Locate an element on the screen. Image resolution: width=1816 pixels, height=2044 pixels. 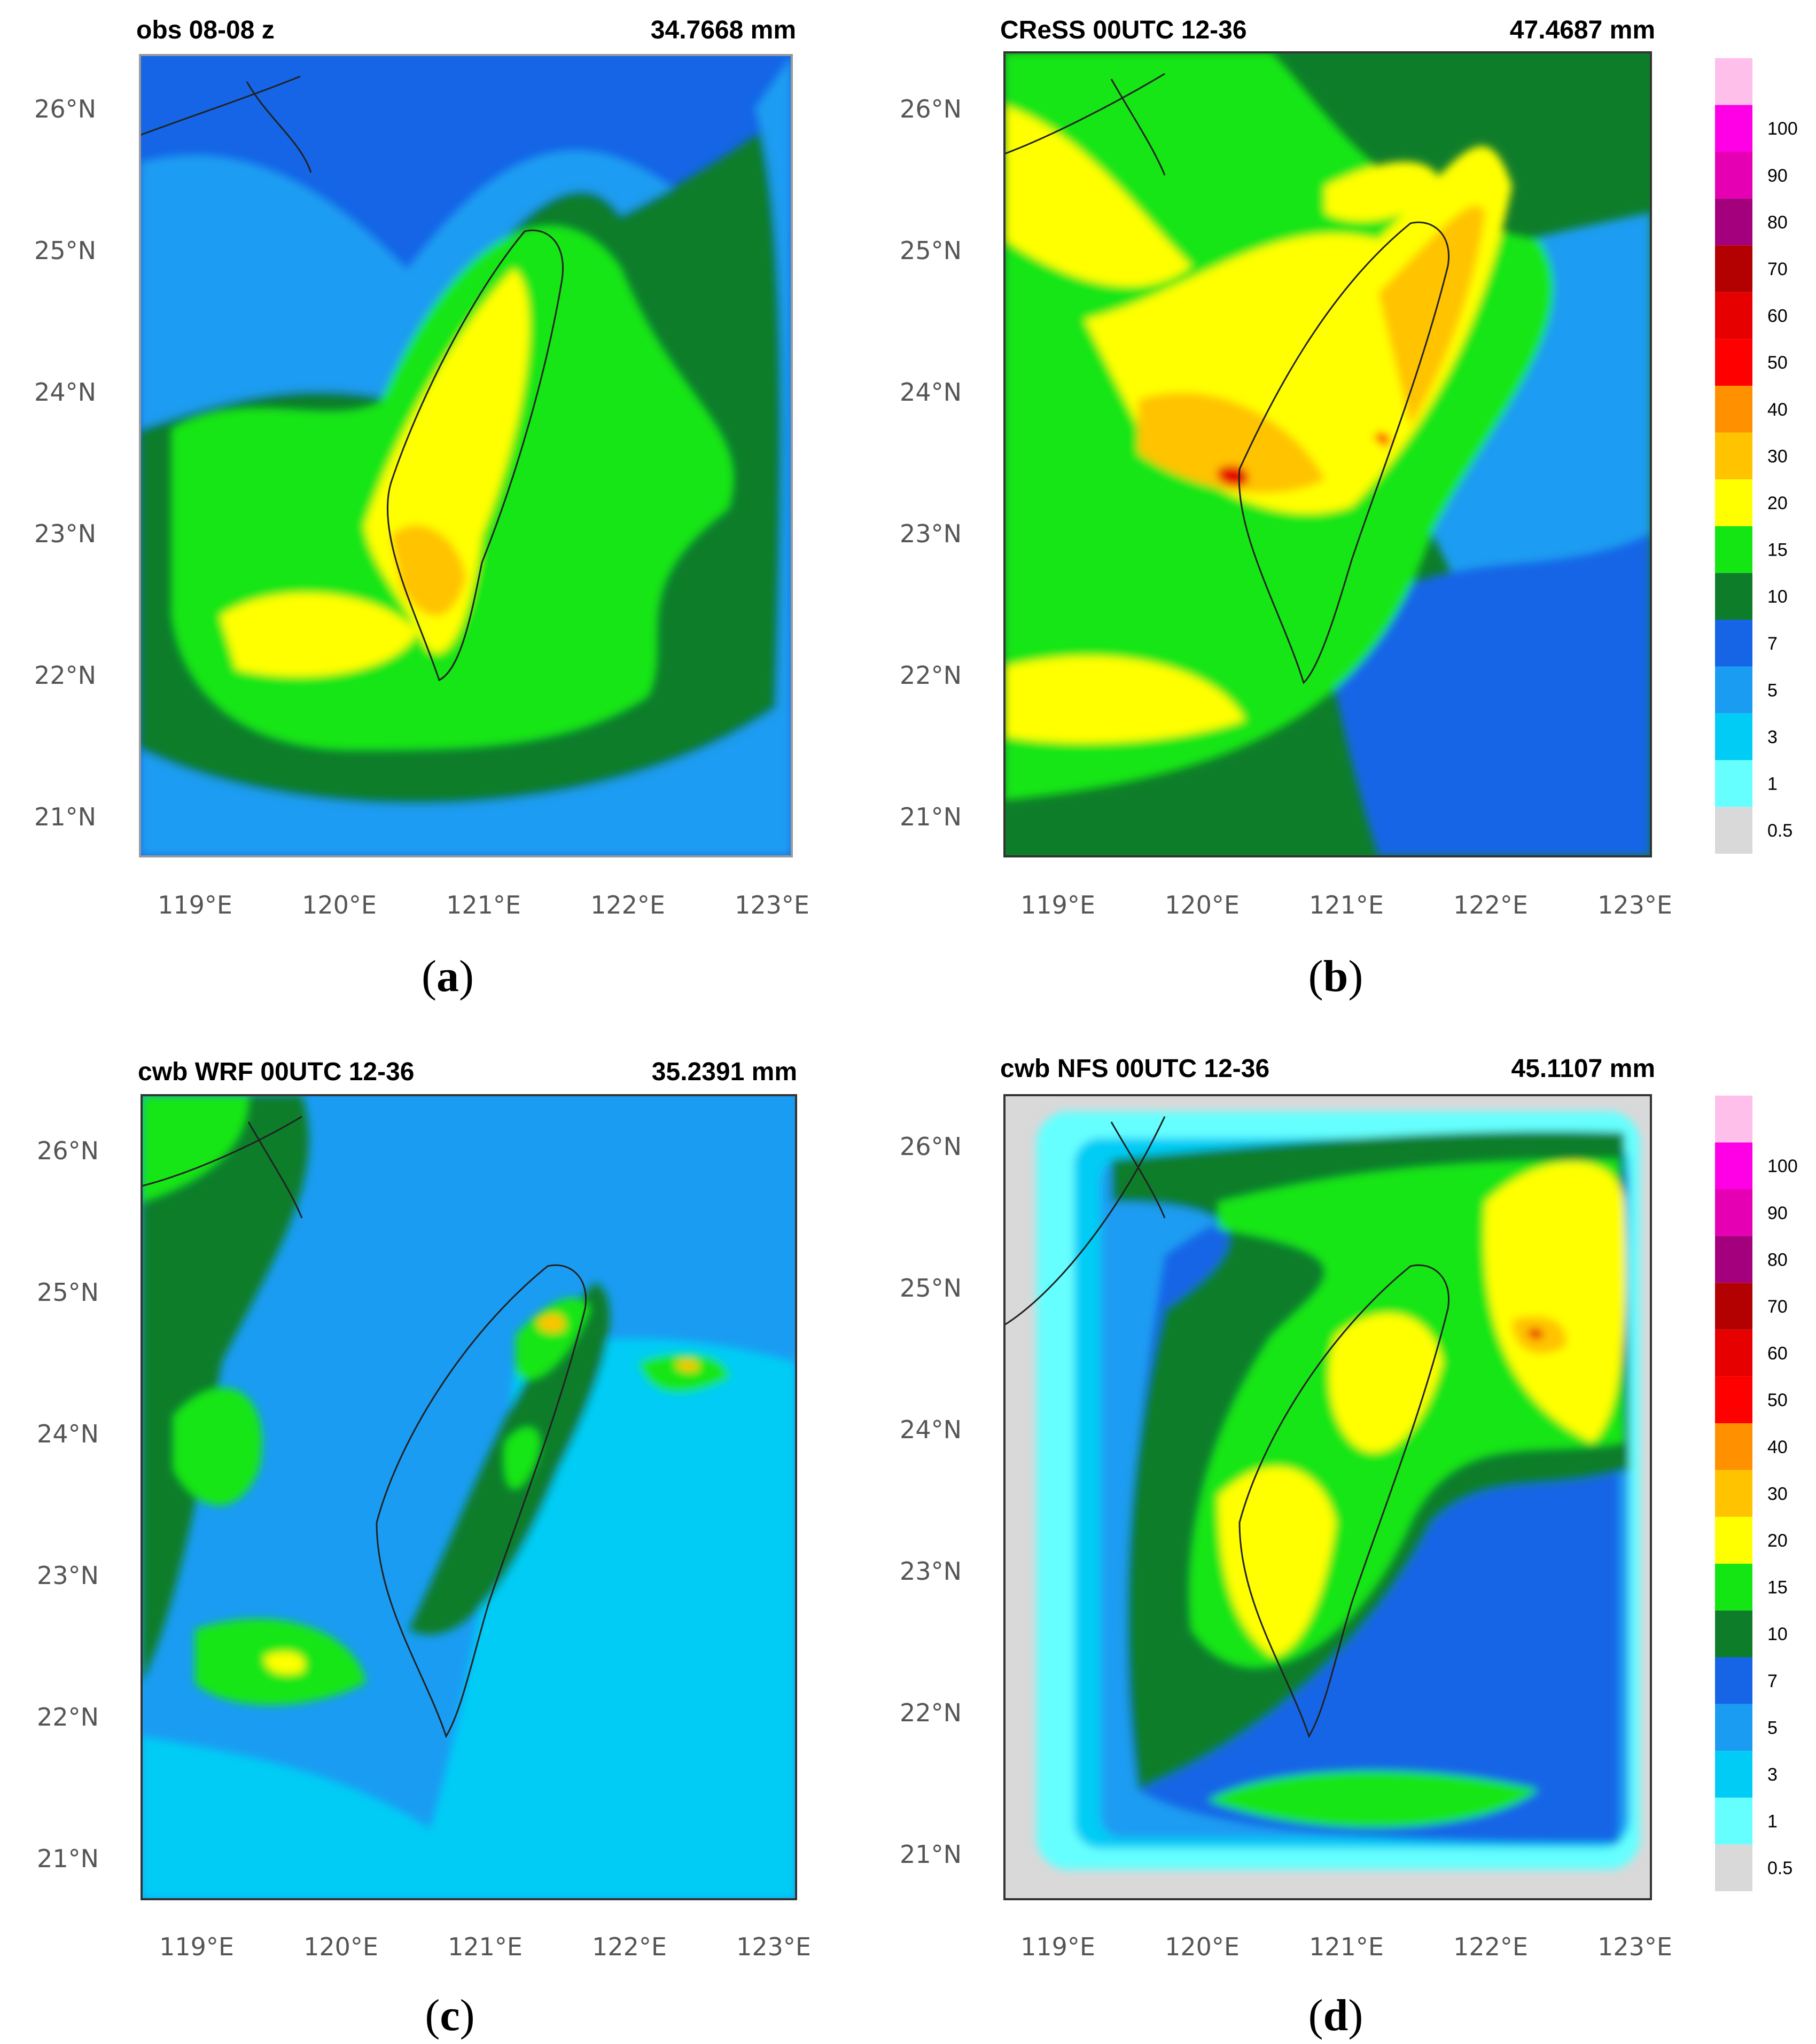
lat-labels-a: 26°N 25°N 24°N 23°N 22°N 21°N is located at coordinates (65, 463).